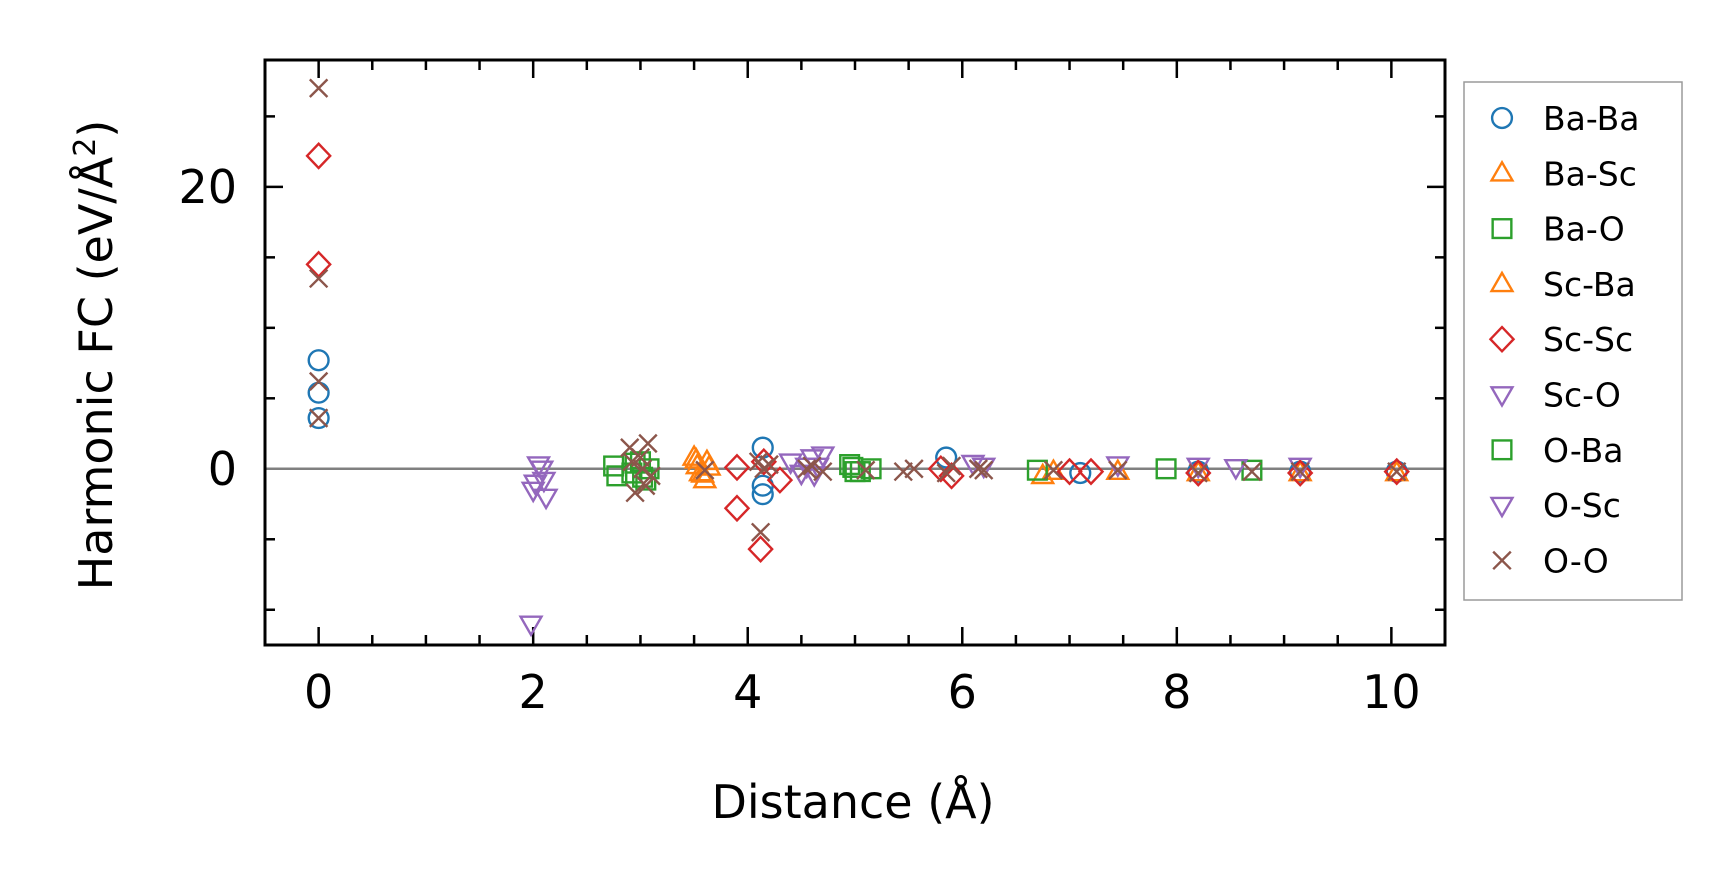 This screenshot has width=1719, height=883. What do you see at coordinates (1502, 397) in the screenshot?
I see `legend-marker-sc-o` at bounding box center [1502, 397].